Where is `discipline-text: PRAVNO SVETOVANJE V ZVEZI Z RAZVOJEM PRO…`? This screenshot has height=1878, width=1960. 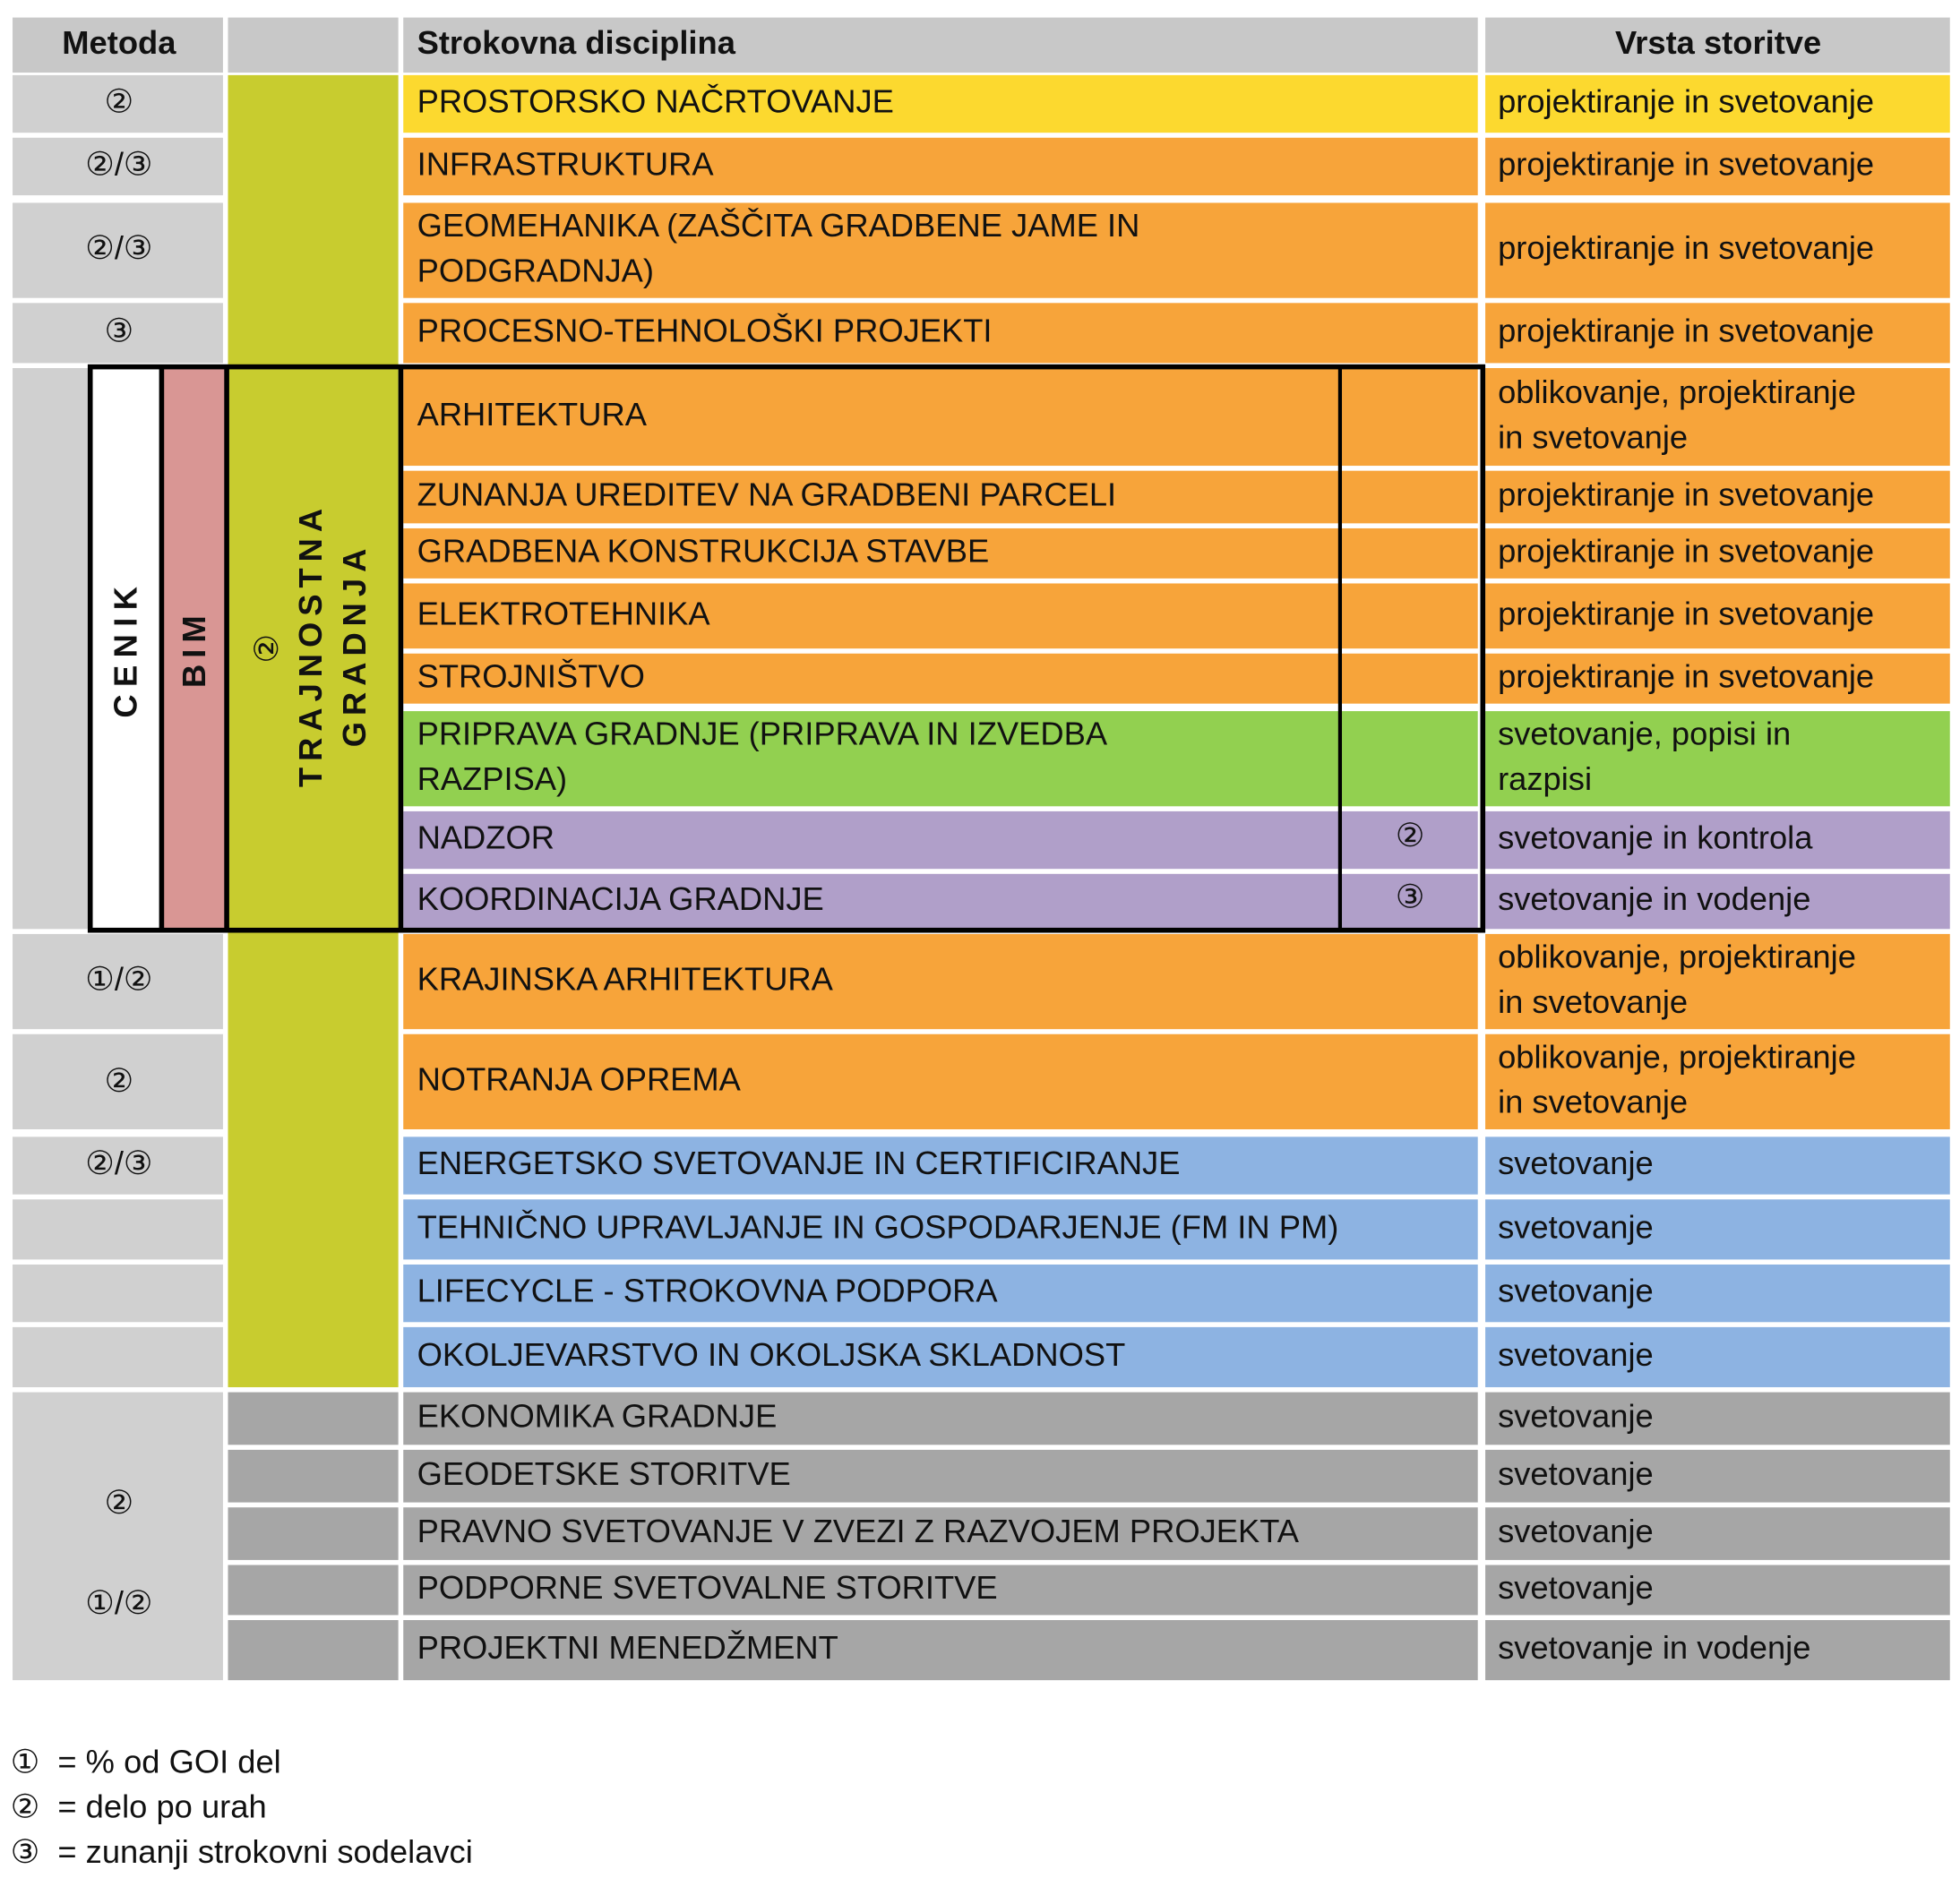
discipline-text: PRAVNO SVETOVANJE V ZVEZI Z RAZVOJEM PRO… is located at coordinates (859, 1531).